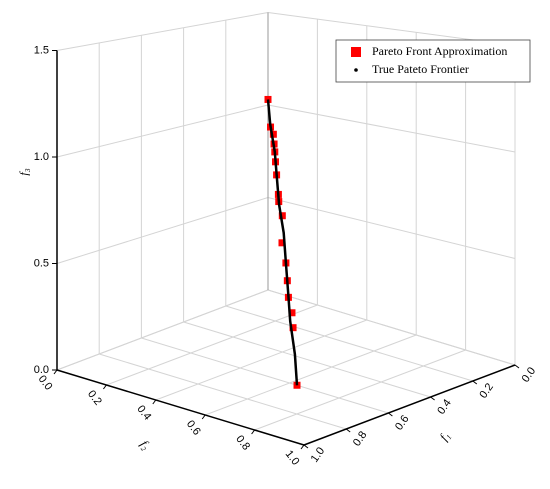  Describe the element at coordinates (318, 454) in the screenshot. I see `x-tick-label: 1.0` at that location.